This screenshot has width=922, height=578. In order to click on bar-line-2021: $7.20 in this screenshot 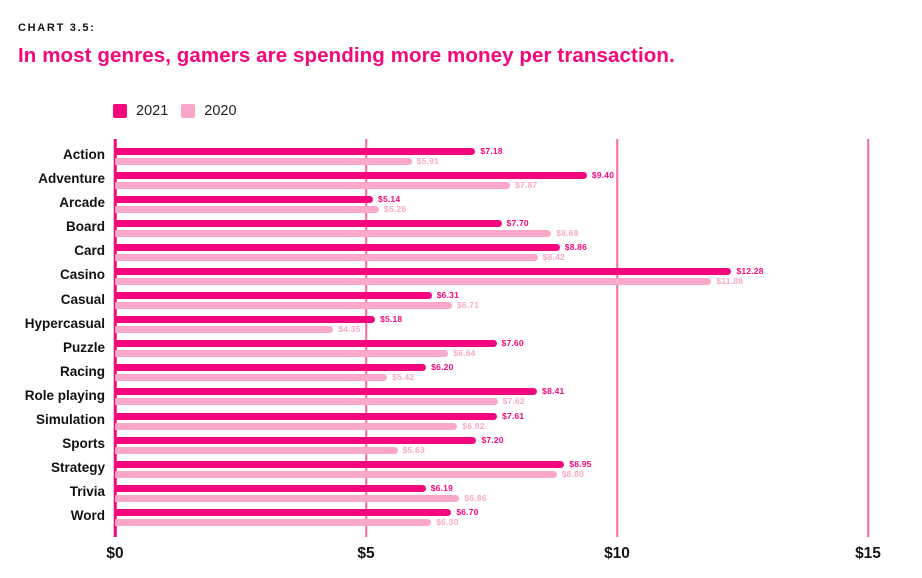, I will do `click(491, 439)`.